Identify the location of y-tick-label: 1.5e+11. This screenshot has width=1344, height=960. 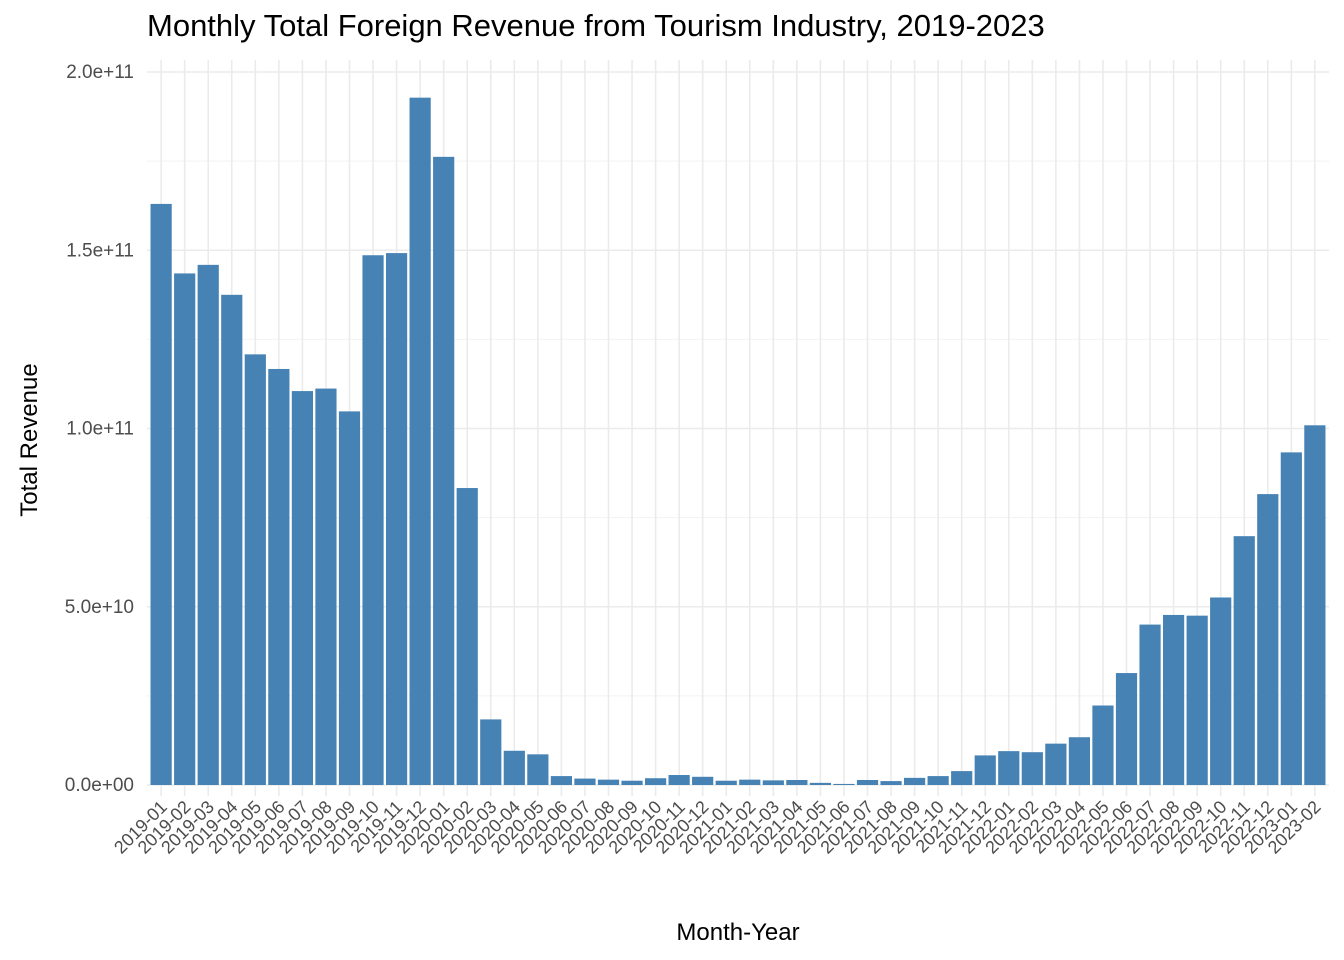
(100, 250).